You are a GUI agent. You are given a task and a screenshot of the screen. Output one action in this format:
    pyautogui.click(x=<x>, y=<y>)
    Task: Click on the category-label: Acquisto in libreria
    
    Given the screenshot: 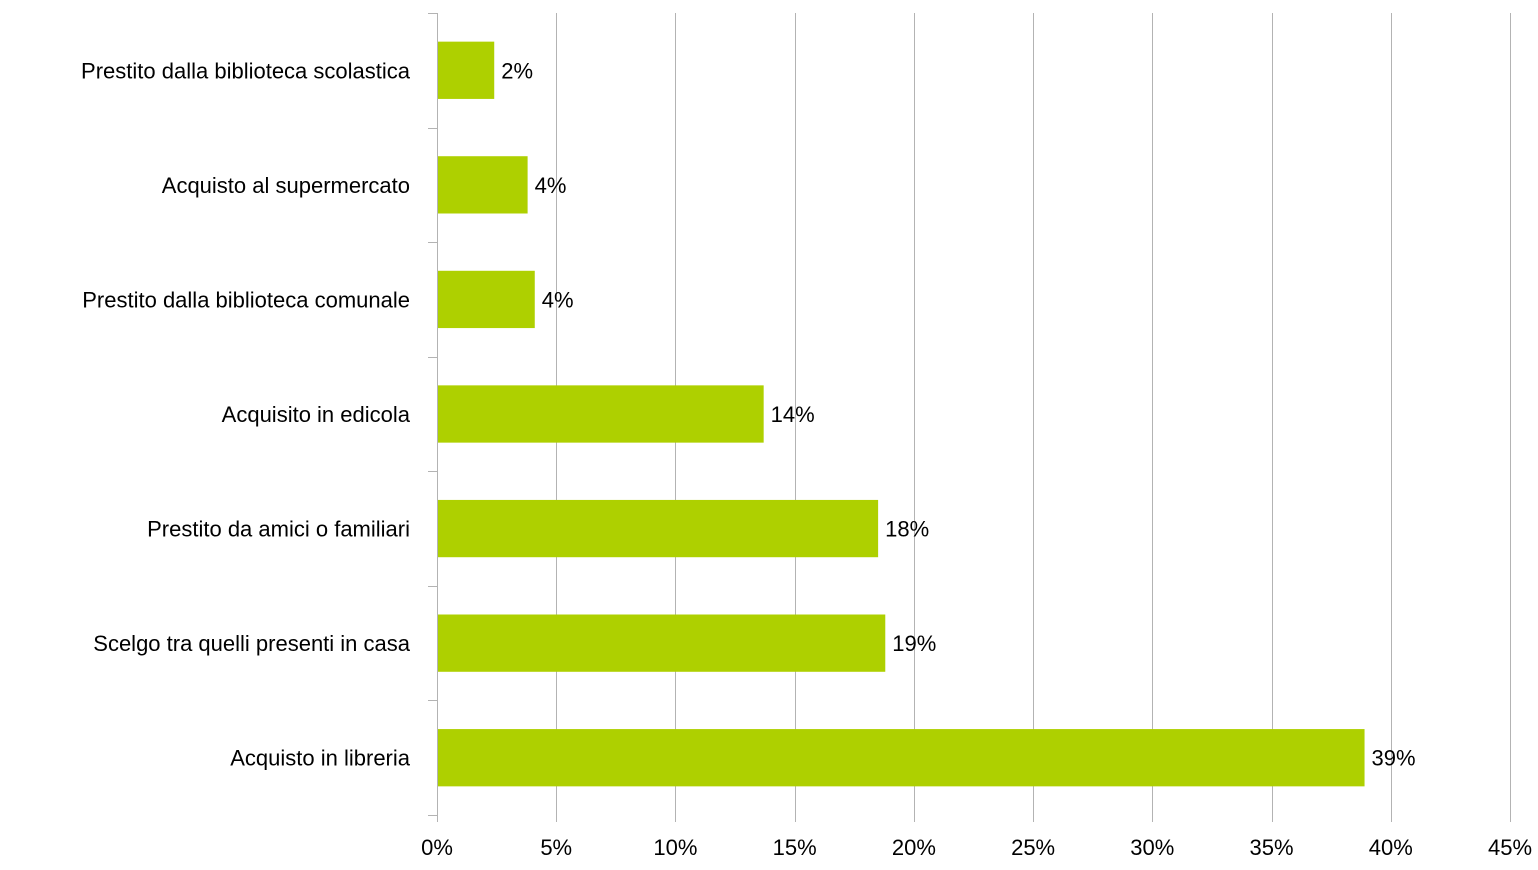 What is the action you would take?
    pyautogui.click(x=320, y=758)
    